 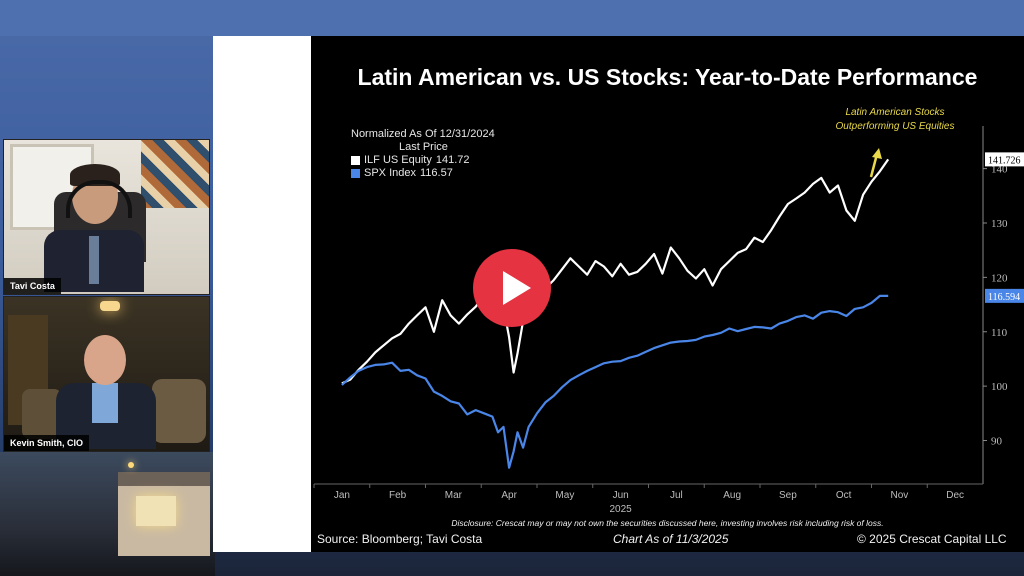 What do you see at coordinates (621, 509) in the screenshot?
I see `x-year-label: 2025` at bounding box center [621, 509].